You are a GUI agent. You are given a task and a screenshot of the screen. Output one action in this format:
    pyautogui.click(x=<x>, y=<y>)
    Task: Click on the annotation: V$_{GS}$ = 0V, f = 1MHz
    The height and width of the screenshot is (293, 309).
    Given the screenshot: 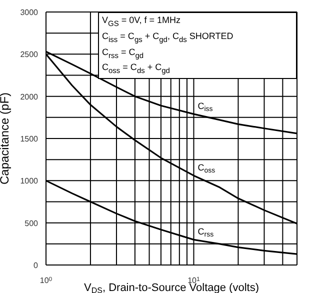 What is the action you would take?
    pyautogui.click(x=142, y=22)
    